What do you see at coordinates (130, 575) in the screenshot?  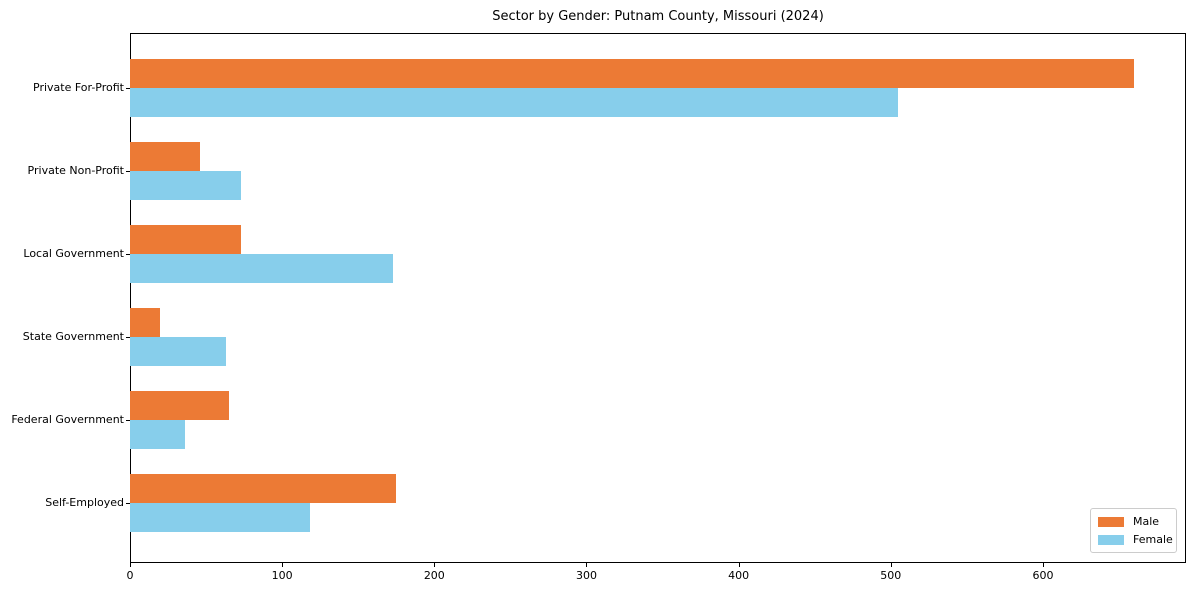 I see `x-tick-label: 0` at bounding box center [130, 575].